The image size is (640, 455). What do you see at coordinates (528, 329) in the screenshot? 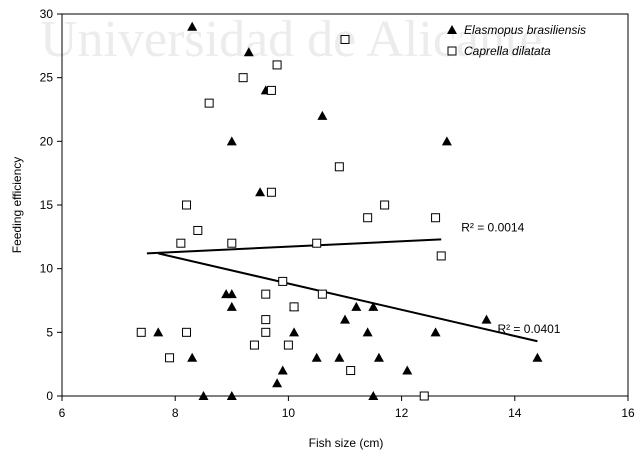
I see `r-squared-label: R² = 0.0401` at bounding box center [528, 329].